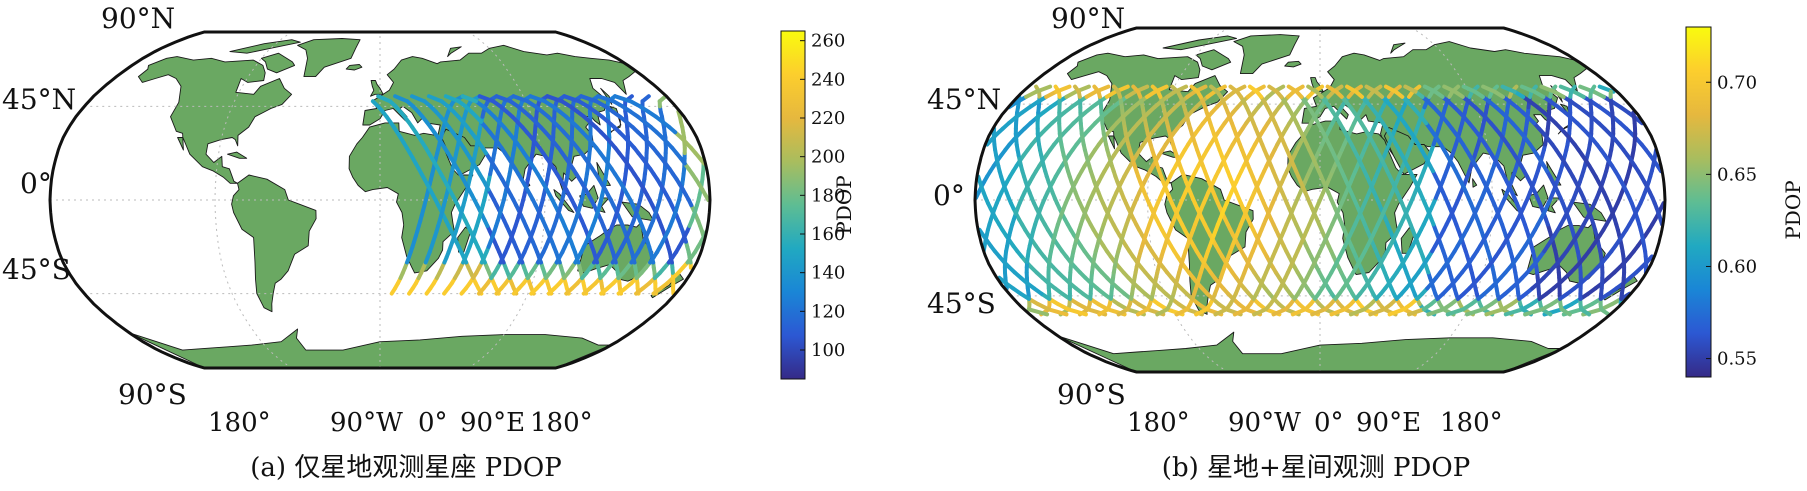 Image resolution: width=1807 pixels, height=491 pixels. What do you see at coordinates (1310, 351) in the screenshot?
I see `land-antarctica-b` at bounding box center [1310, 351].